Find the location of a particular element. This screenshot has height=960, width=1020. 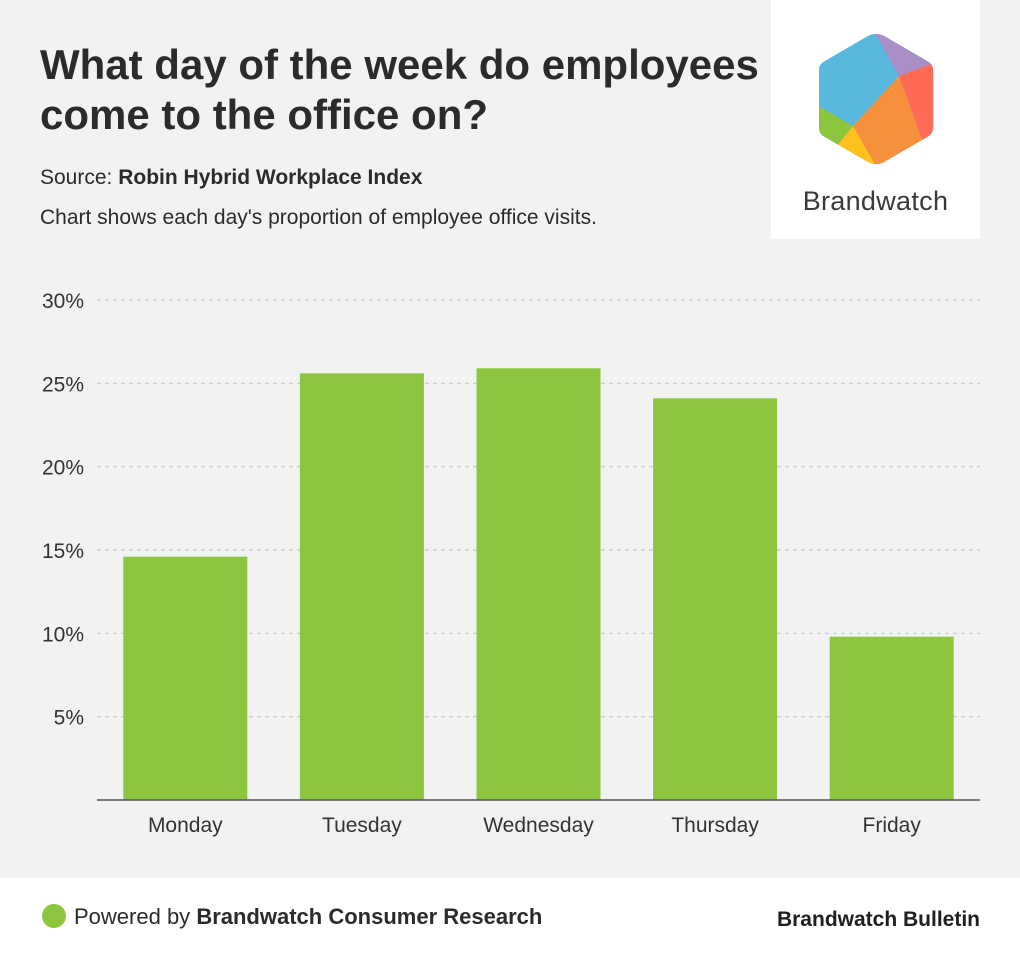

y-tick-label: 10% is located at coordinates (63, 634).